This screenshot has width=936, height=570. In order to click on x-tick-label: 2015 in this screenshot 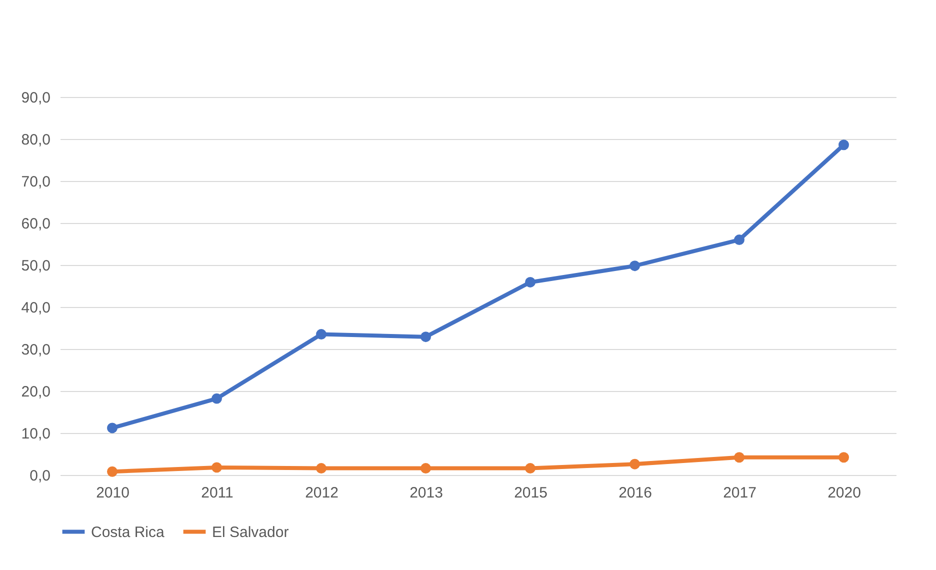, I will do `click(531, 493)`.